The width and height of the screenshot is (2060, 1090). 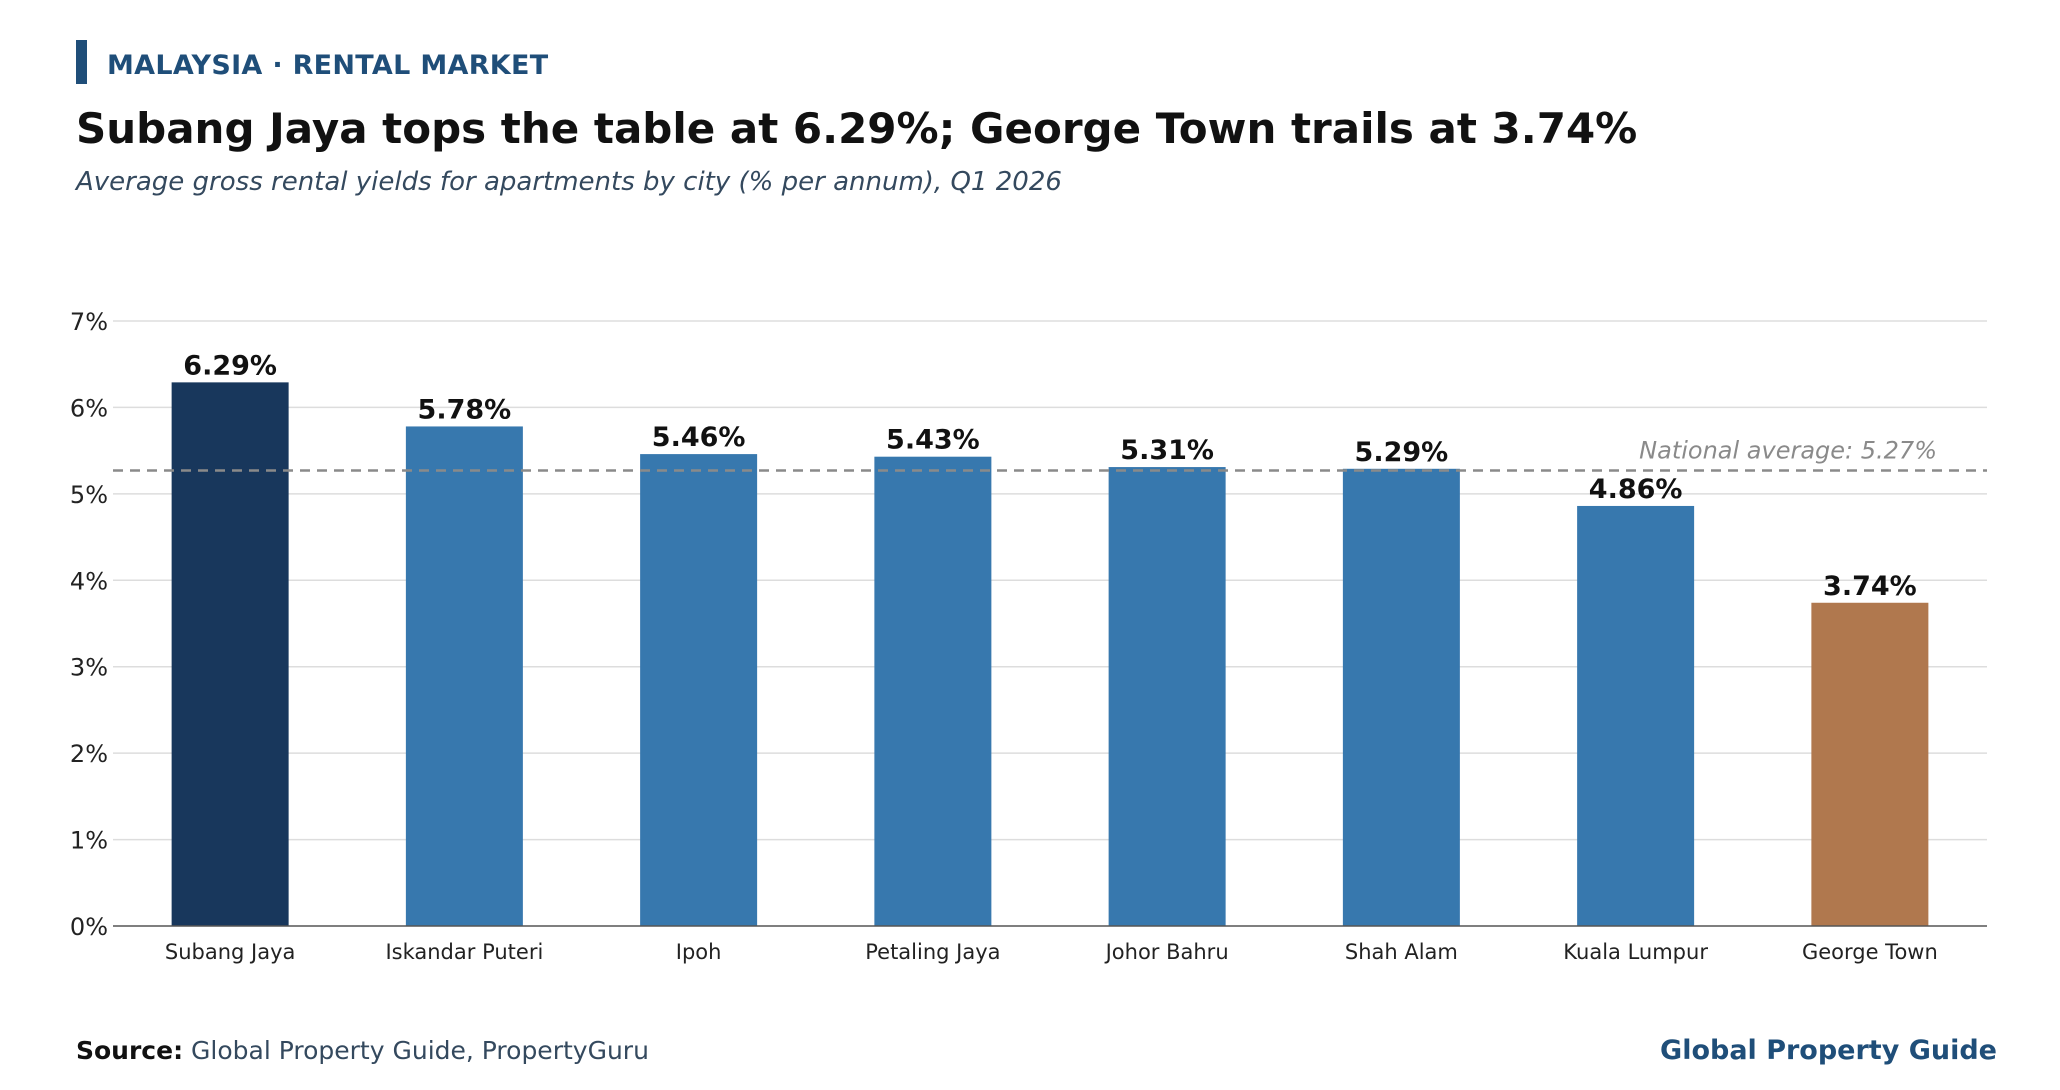 What do you see at coordinates (1402, 452) in the screenshot?
I see `data-label: 5.29%` at bounding box center [1402, 452].